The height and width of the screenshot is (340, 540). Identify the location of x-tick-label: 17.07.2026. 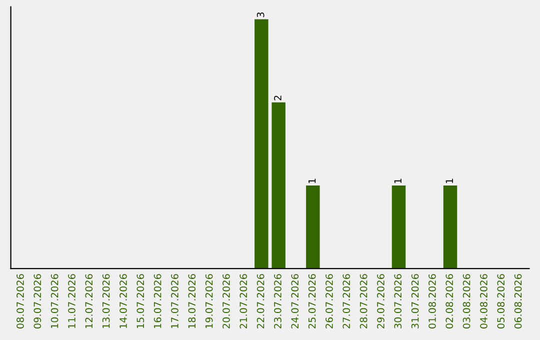
(174, 301).